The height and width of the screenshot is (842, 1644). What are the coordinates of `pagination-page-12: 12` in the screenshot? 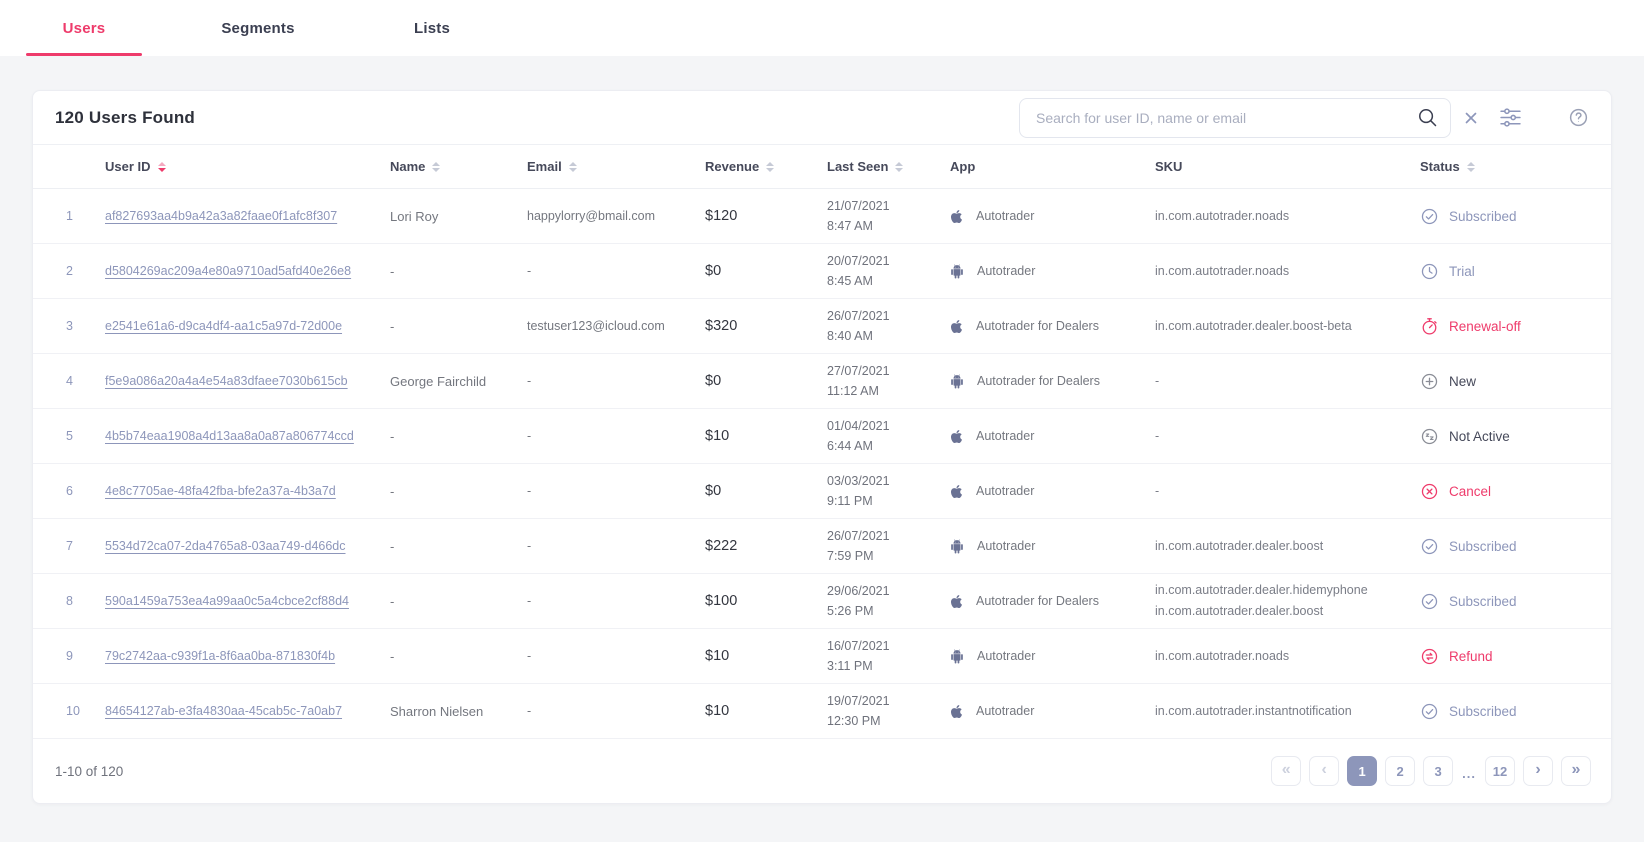 It's located at (1500, 771).